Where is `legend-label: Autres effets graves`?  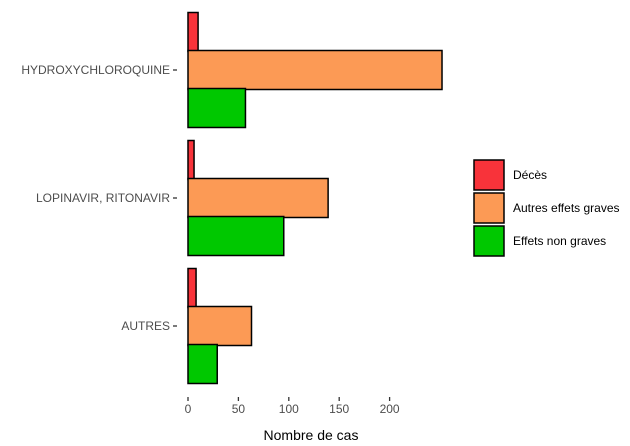 legend-label: Autres effets graves is located at coordinates (566, 208).